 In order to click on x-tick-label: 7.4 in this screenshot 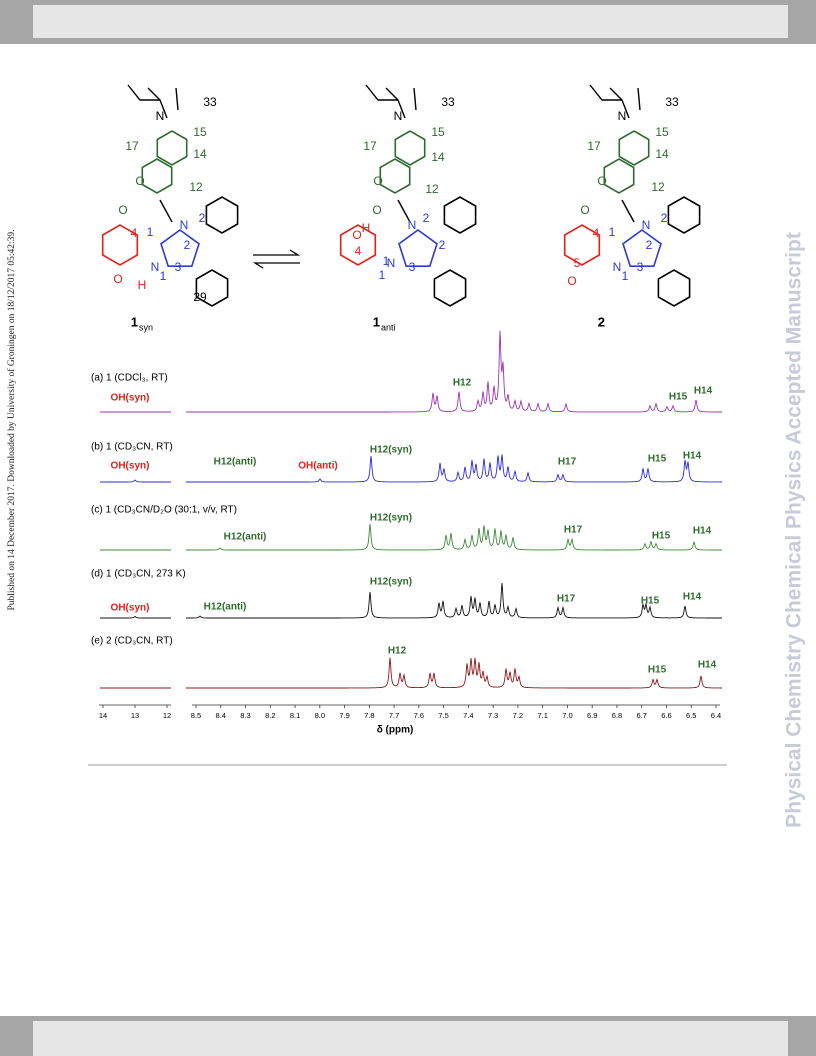, I will do `click(468, 715)`.